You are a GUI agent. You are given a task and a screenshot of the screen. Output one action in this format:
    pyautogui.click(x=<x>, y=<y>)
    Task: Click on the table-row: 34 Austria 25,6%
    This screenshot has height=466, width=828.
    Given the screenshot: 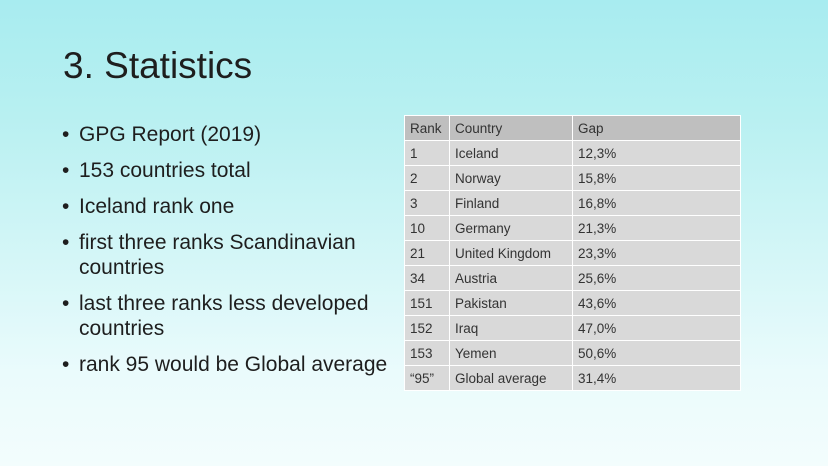 What is the action you would take?
    pyautogui.click(x=572, y=278)
    